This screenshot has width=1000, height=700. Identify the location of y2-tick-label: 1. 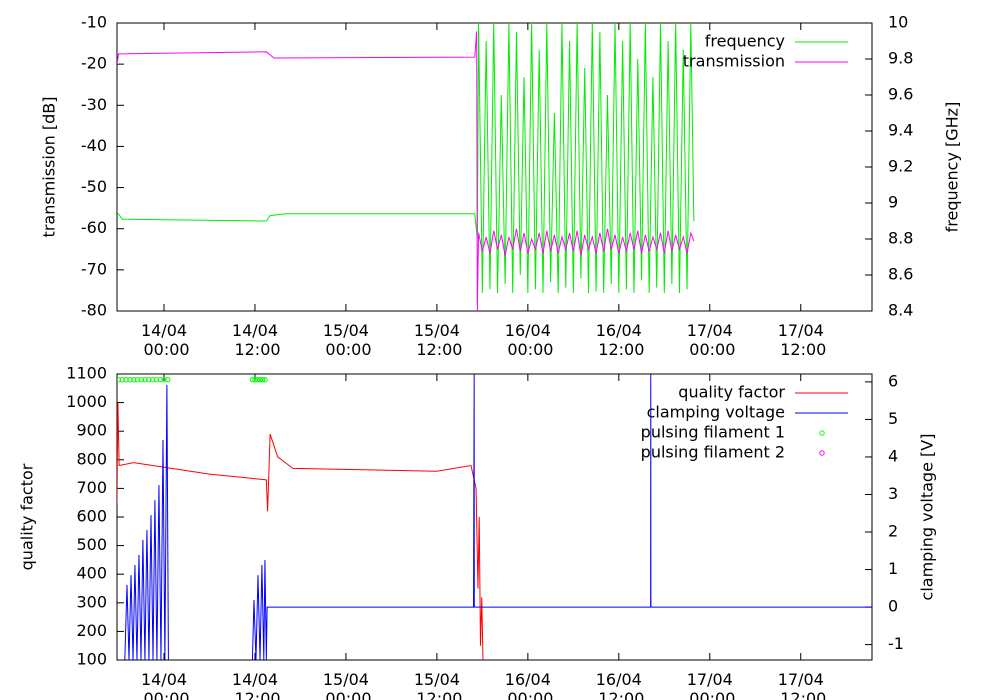
(893, 568).